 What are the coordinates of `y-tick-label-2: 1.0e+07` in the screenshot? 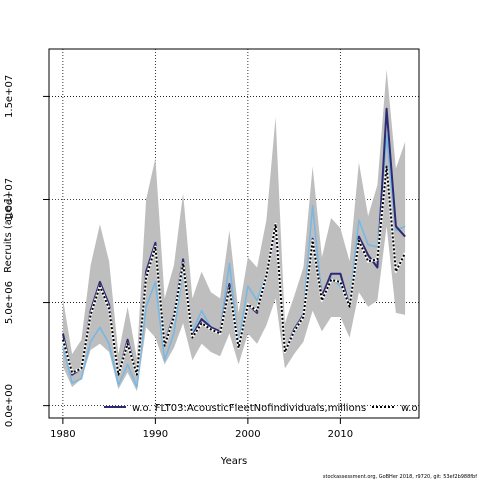 It's located at (9, 199).